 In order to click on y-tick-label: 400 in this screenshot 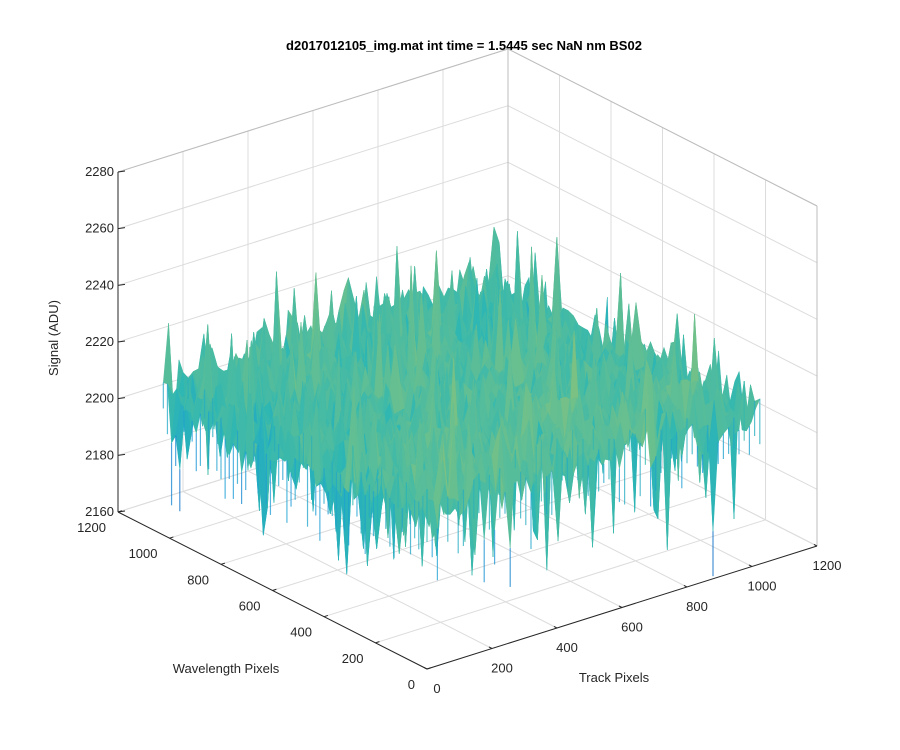, I will do `click(301, 632)`.